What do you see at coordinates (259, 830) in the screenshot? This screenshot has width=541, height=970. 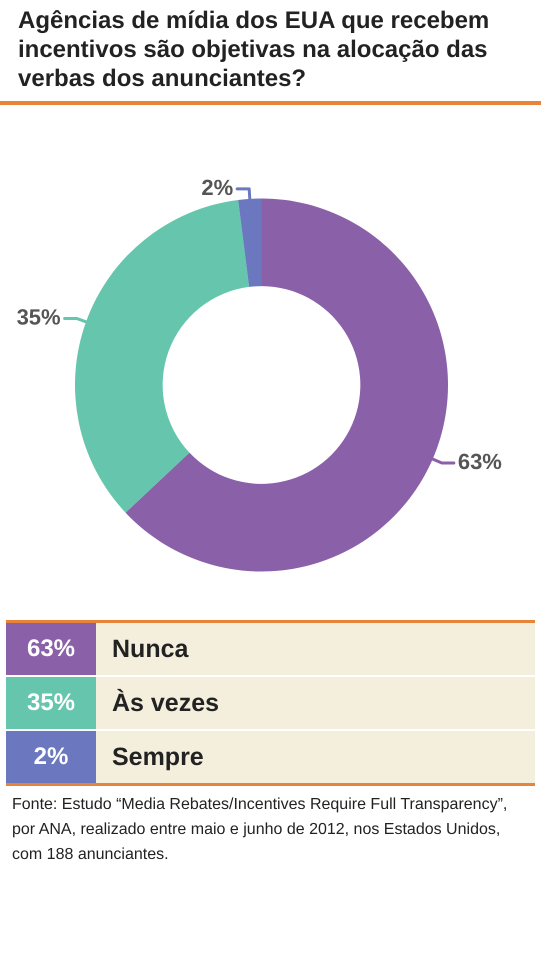 I see `source-note: Fonte: Estudo “Media Rebates/Incentives Require Full Transparency”, por ANA, realizado entre maio e junho de 2012, nos Estados Unidos, com 188 anunciantes.` at bounding box center [259, 830].